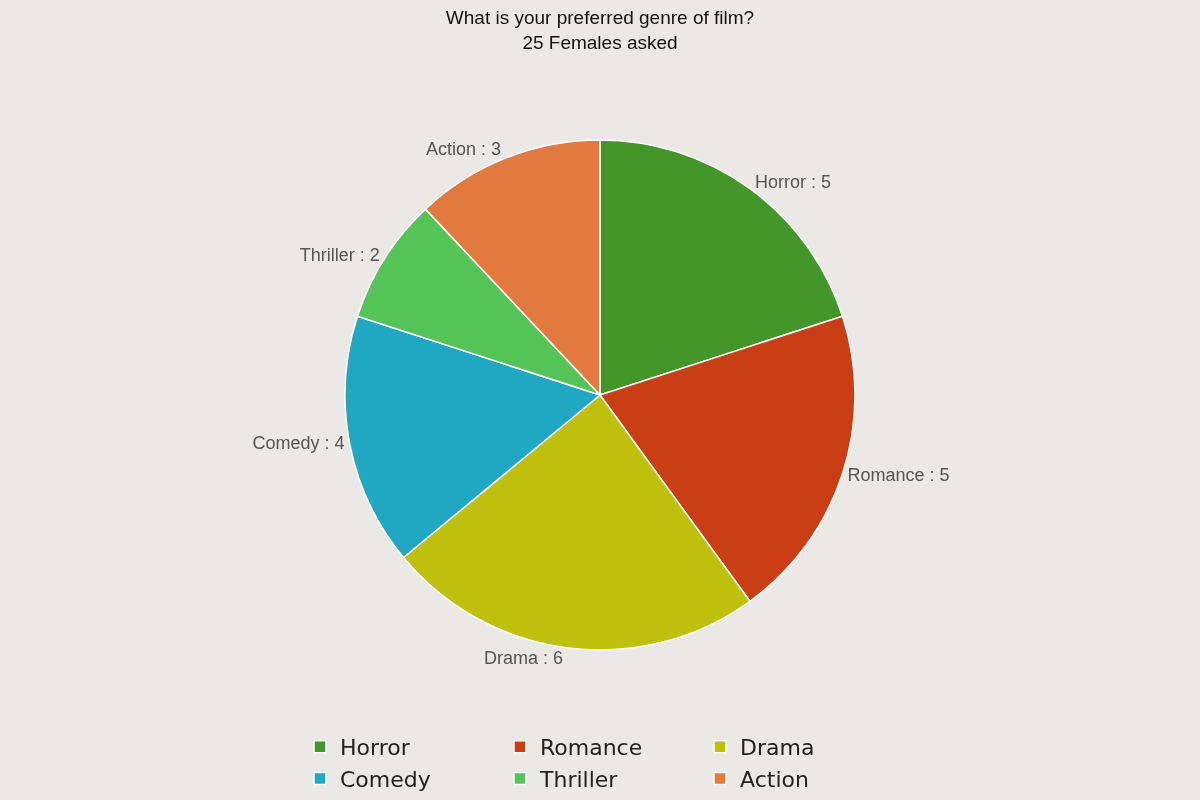 This screenshot has height=800, width=1200. Describe the element at coordinates (375, 748) in the screenshot. I see `legend-label: Horror` at that location.